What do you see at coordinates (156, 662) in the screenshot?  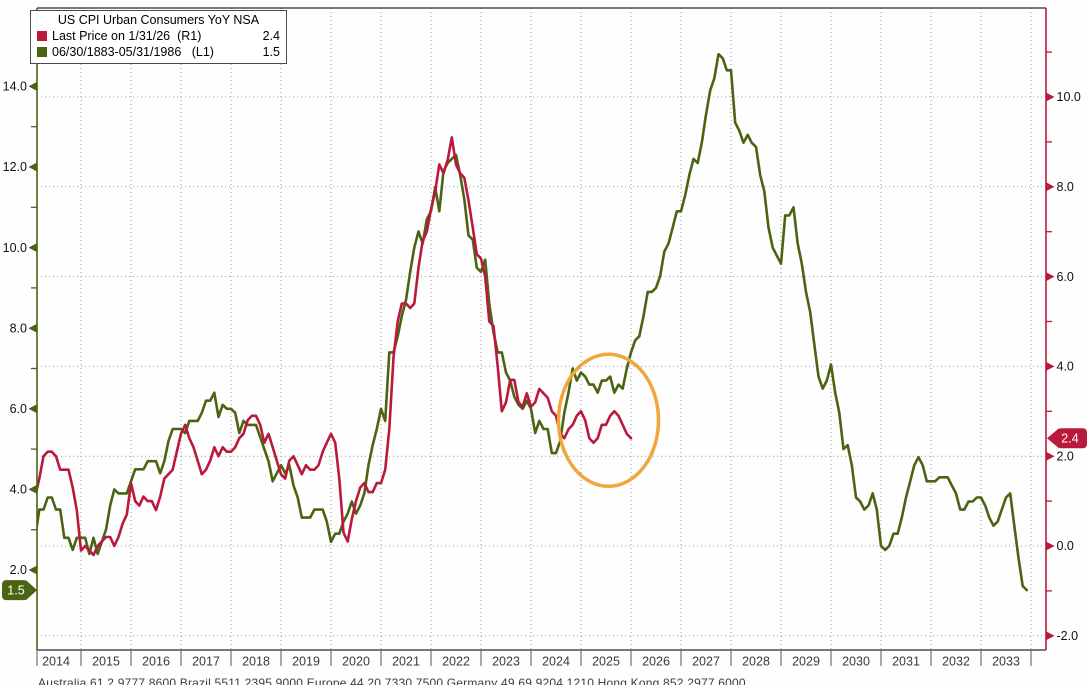 I see `x-axis-year-label: 2016` at bounding box center [156, 662].